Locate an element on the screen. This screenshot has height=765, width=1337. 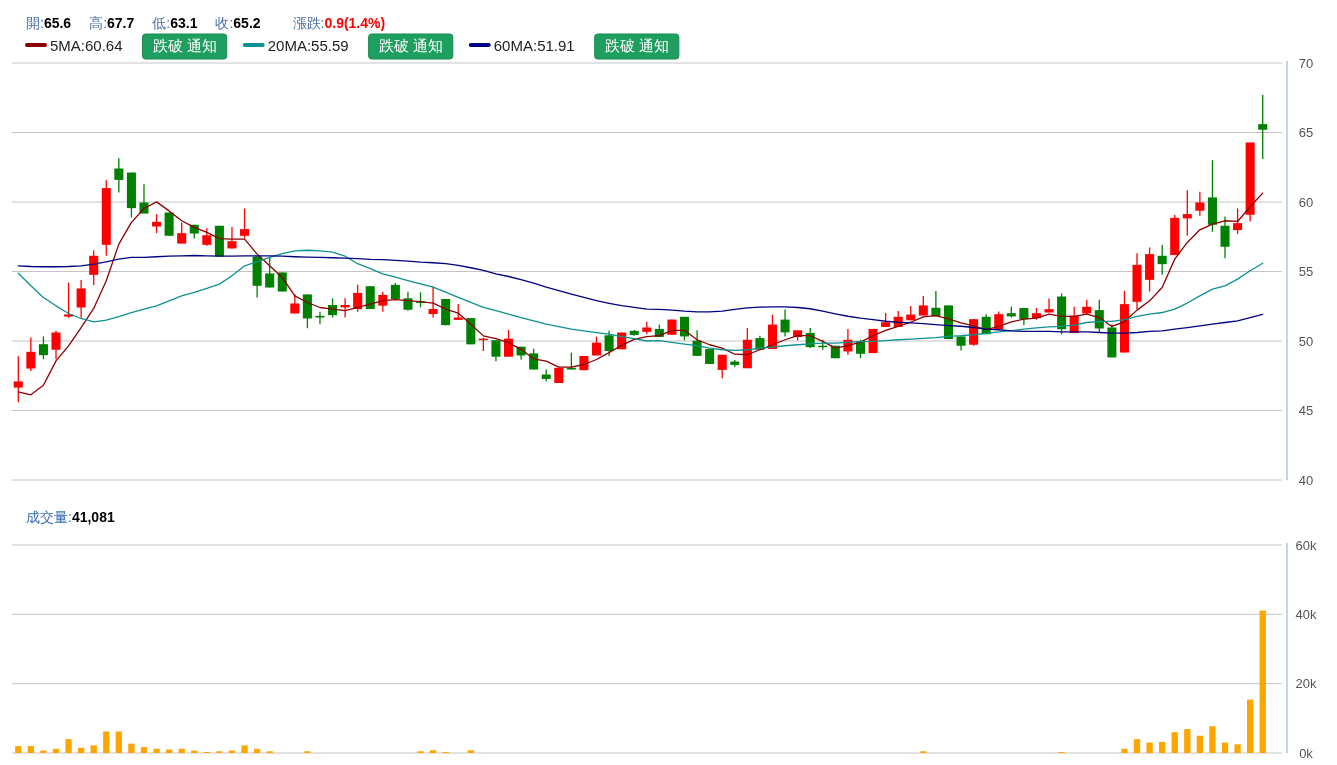
legend-label: 20MA:55.59 is located at coordinates (308, 45).